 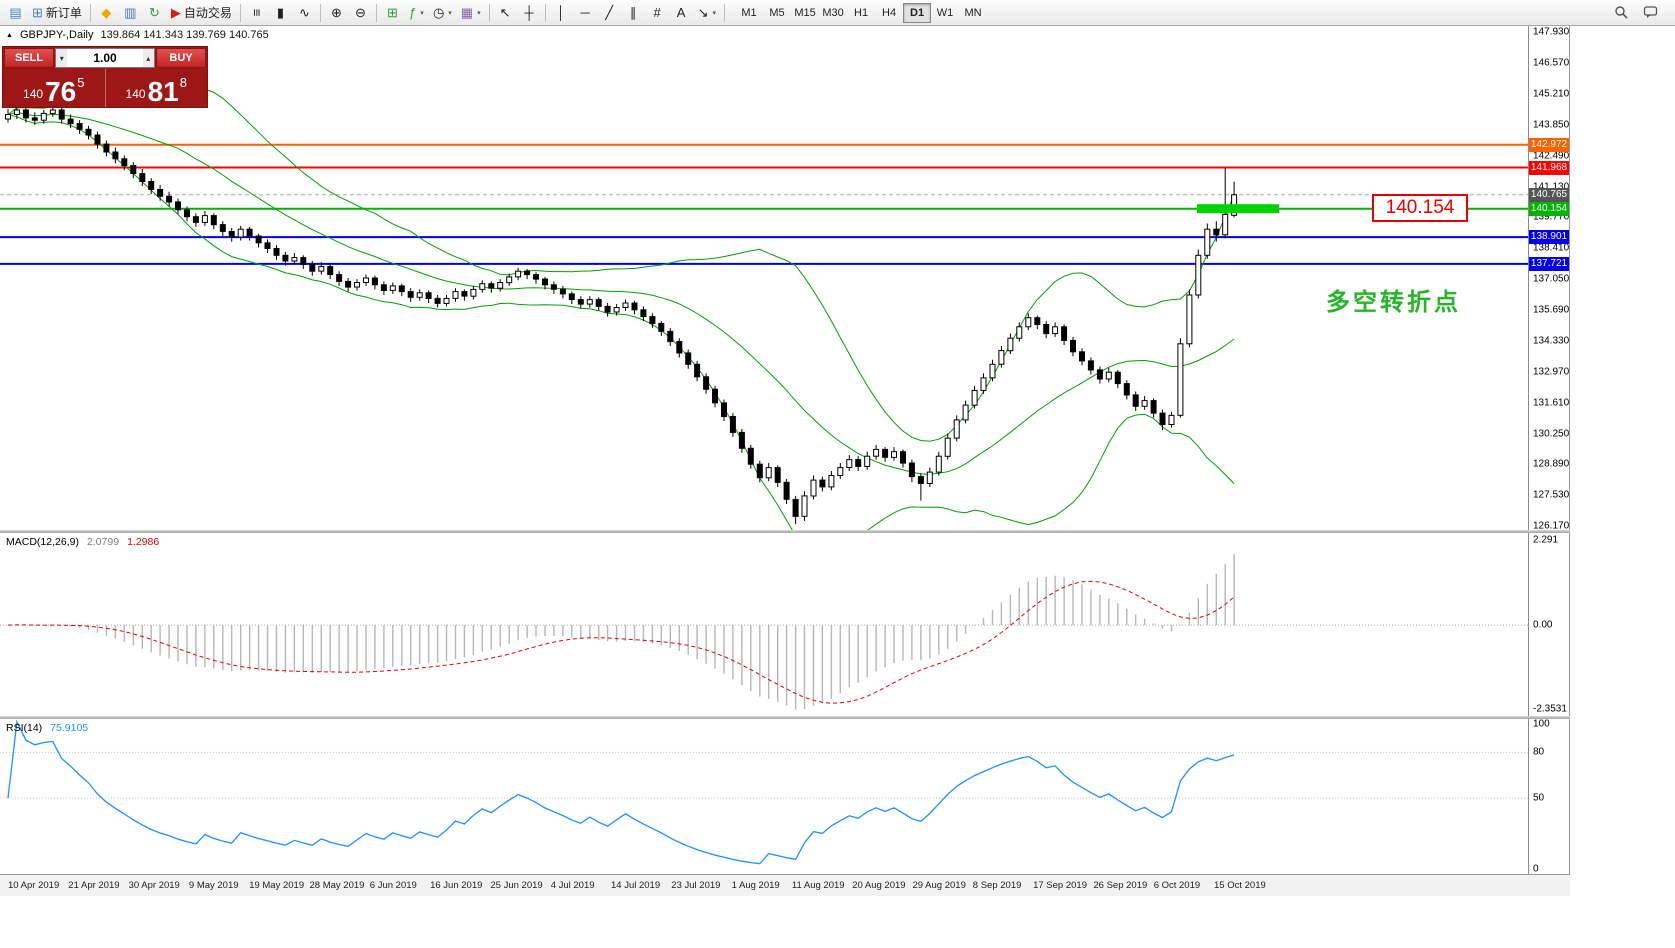 What do you see at coordinates (81, 82) in the screenshot?
I see `sell-price-point: 5` at bounding box center [81, 82].